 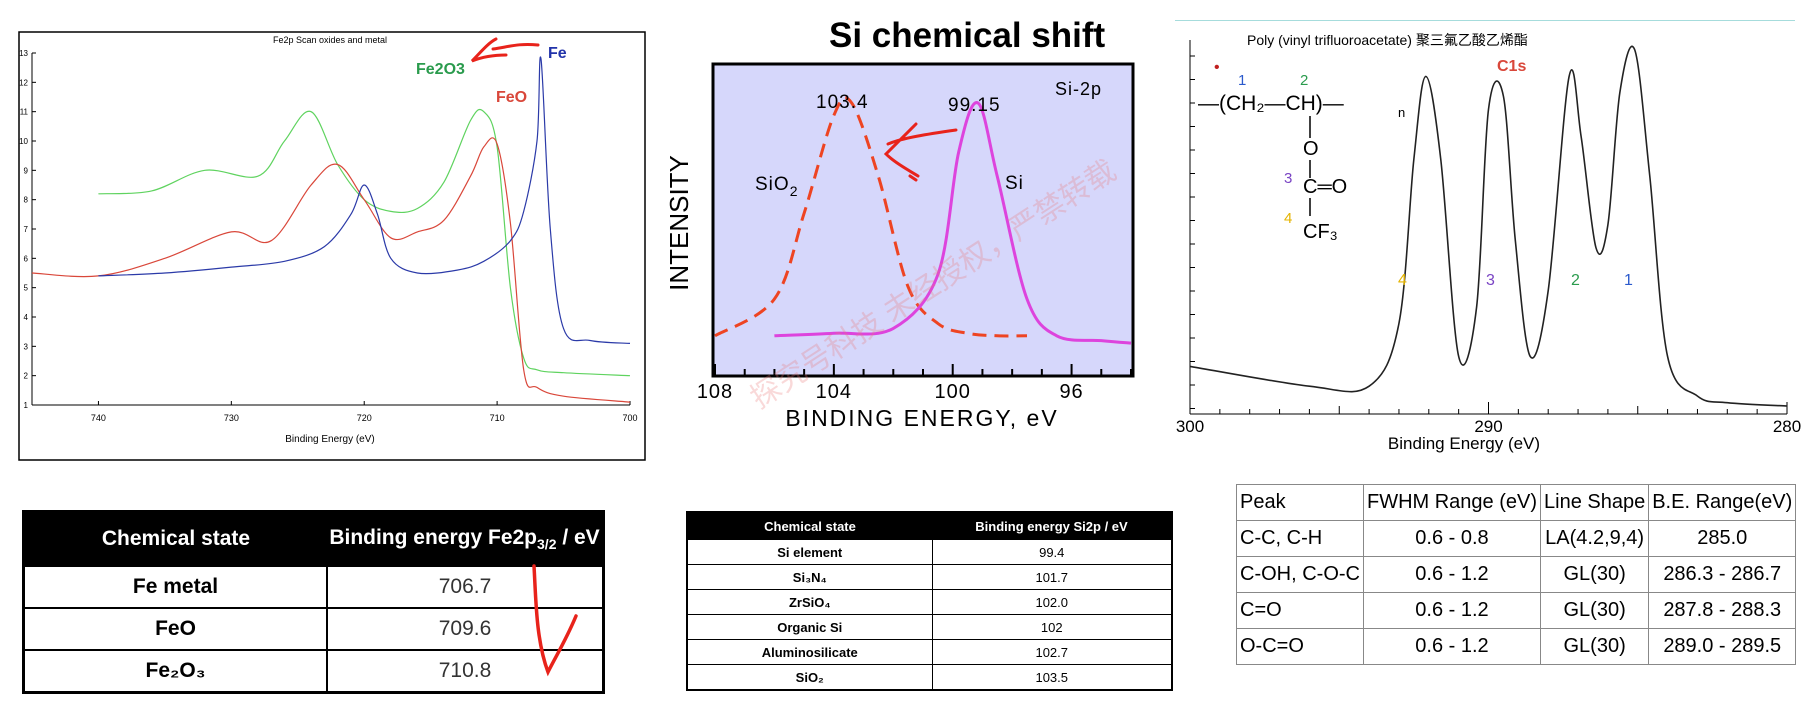 I want to click on table-row: Organic Si 102, so click(x=929, y=627).